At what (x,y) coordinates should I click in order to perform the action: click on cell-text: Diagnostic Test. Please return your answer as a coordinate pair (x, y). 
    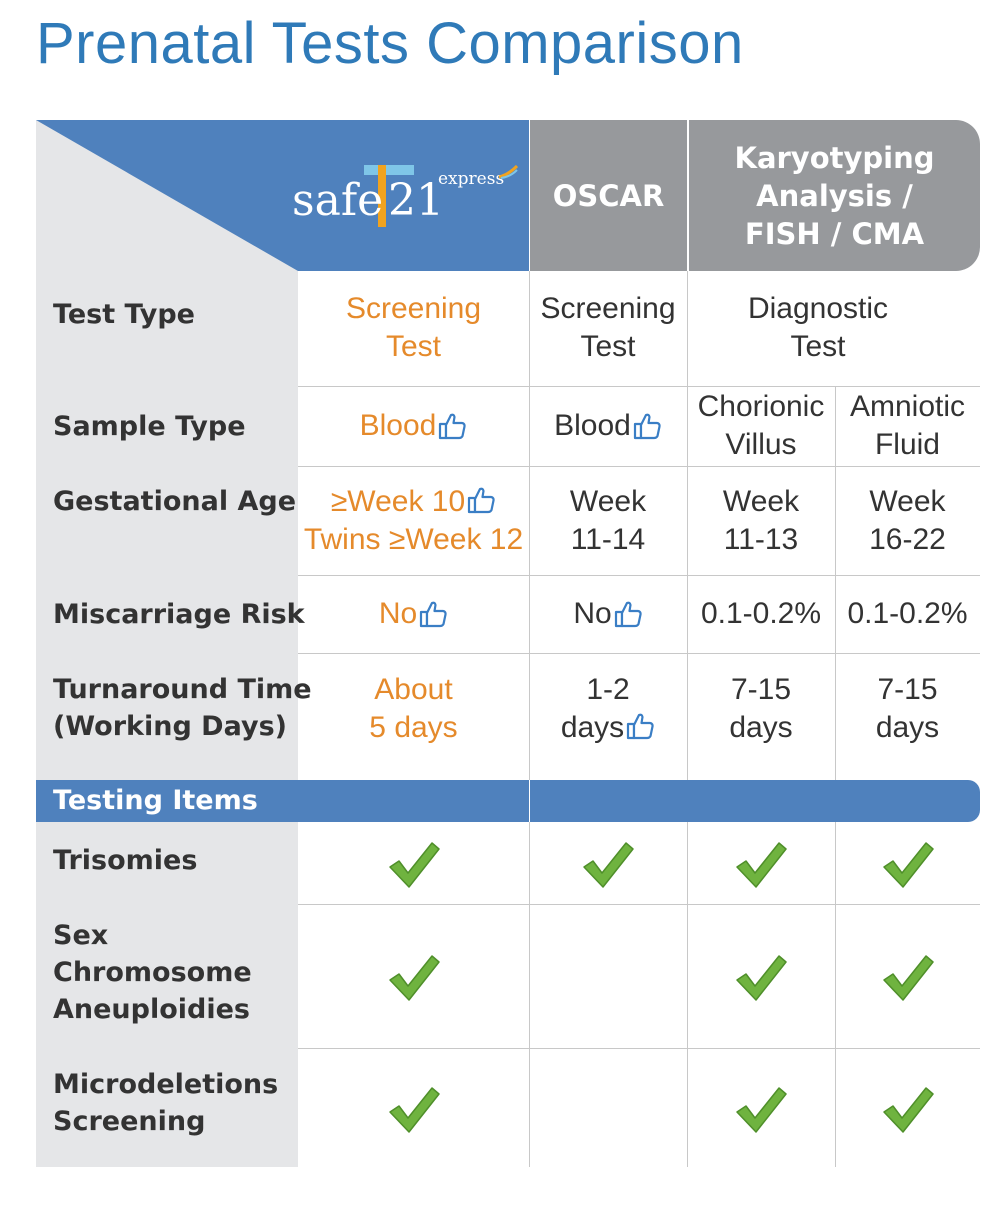
    Looking at the image, I should click on (818, 327).